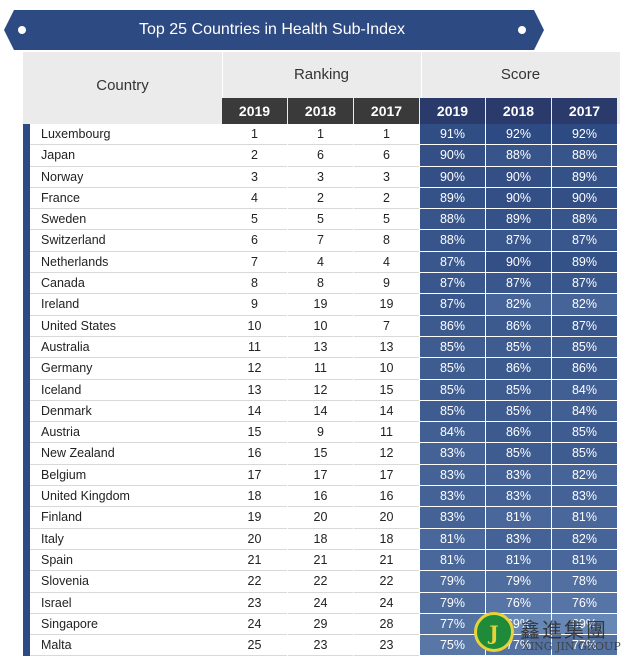  What do you see at coordinates (126, 646) in the screenshot?
I see `country-cell: Malta` at bounding box center [126, 646].